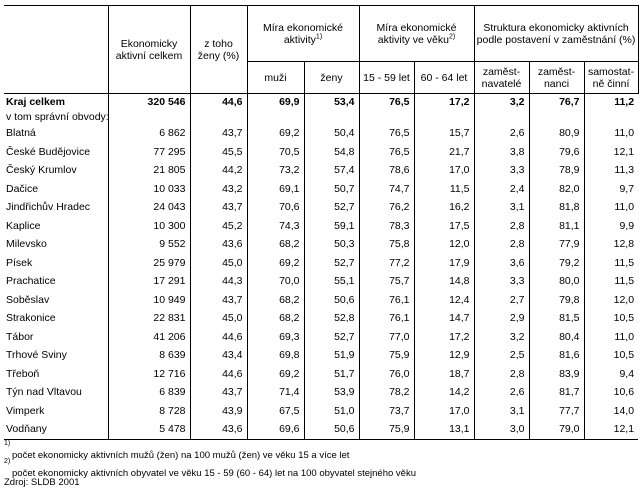 The height and width of the screenshot is (488, 641). I want to click on row-label: Milevsko, so click(26, 244).